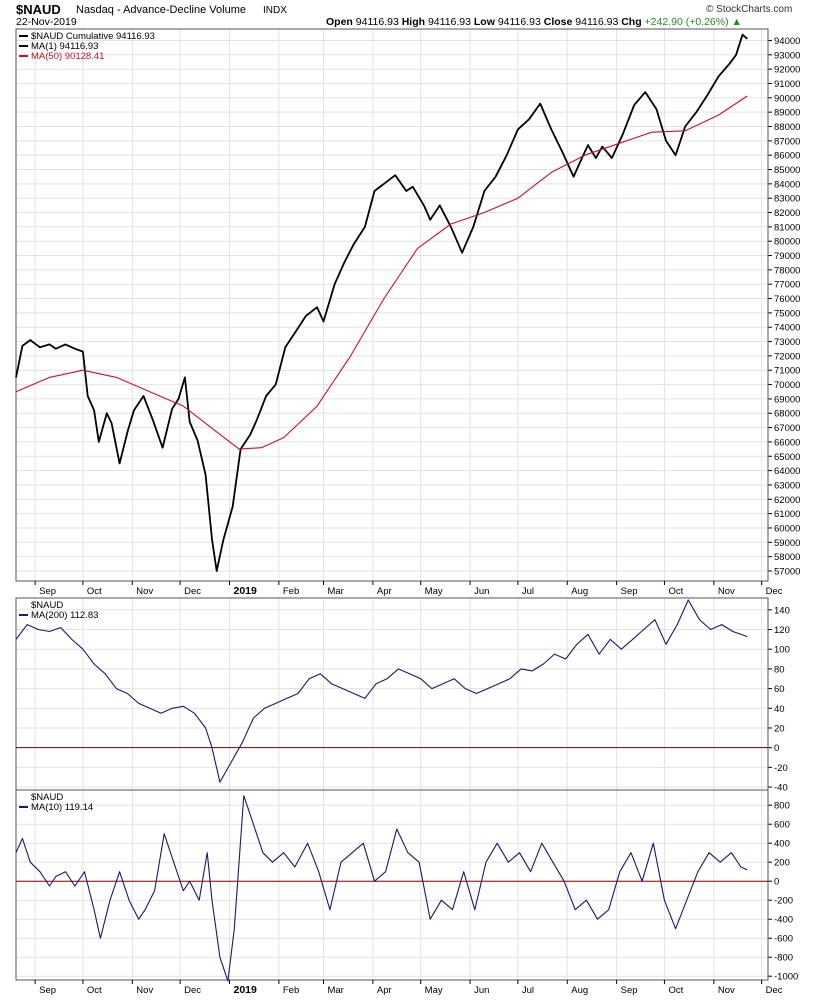 The image size is (820, 1000). What do you see at coordinates (787, 285) in the screenshot?
I see `y-tick-label: 77000` at bounding box center [787, 285].